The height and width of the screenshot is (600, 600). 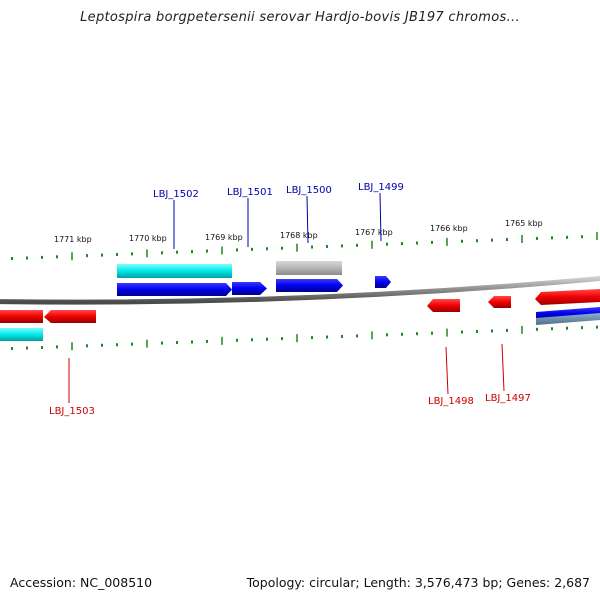 What do you see at coordinates (524, 223) in the screenshot?
I see `scale-label: 1765 kbp` at bounding box center [524, 223].